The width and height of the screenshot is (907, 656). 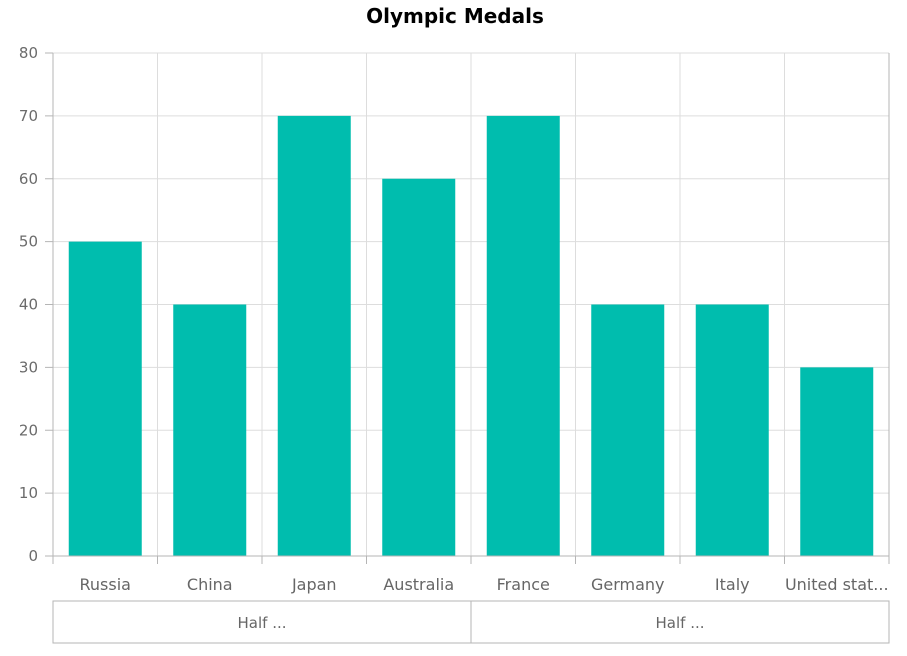 I want to click on y-tick-label: 20, so click(x=28, y=430).